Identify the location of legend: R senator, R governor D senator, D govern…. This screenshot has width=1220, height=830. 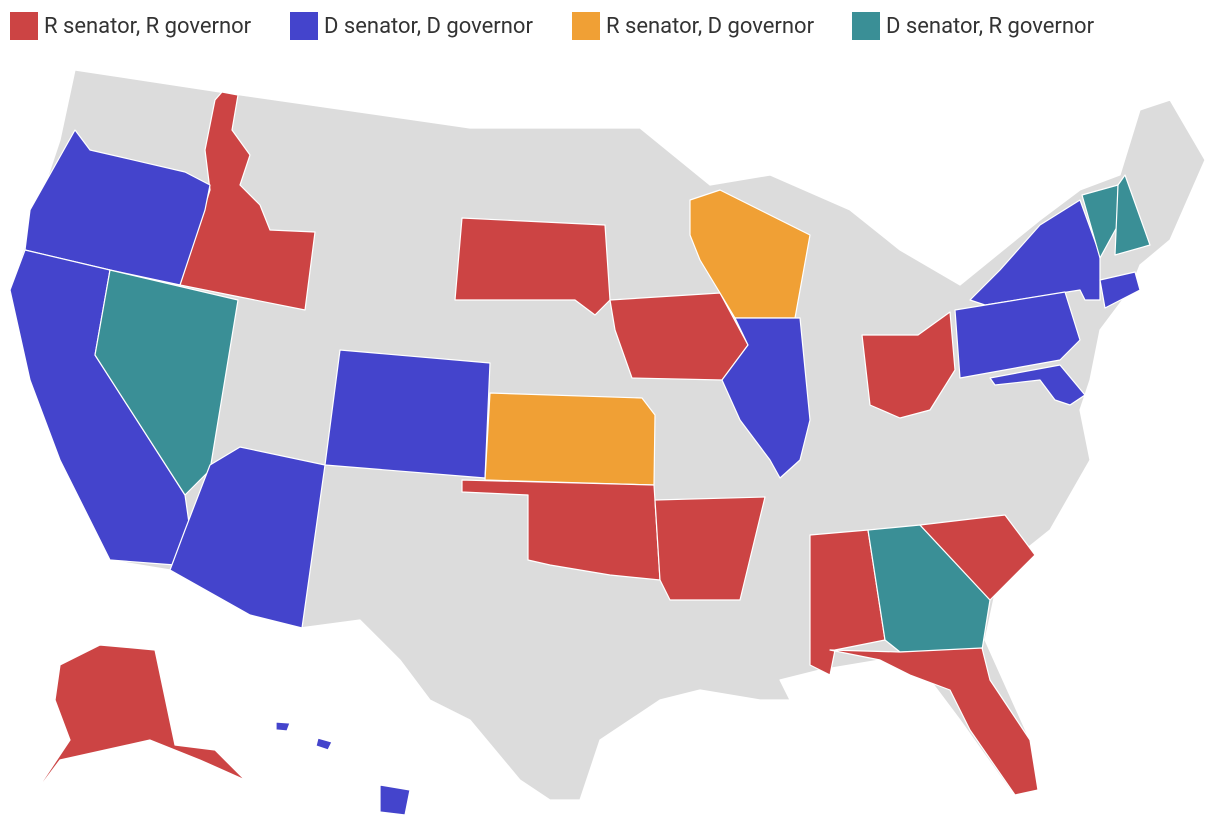
(552, 26).